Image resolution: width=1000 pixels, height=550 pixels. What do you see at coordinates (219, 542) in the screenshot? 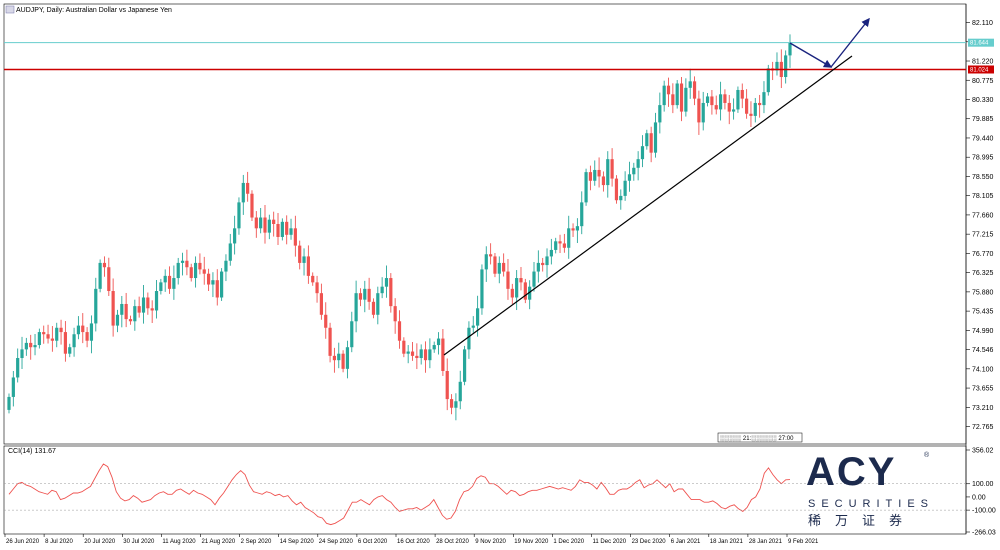
I see `date-tick-label: 21 Aug 2020` at bounding box center [219, 542].